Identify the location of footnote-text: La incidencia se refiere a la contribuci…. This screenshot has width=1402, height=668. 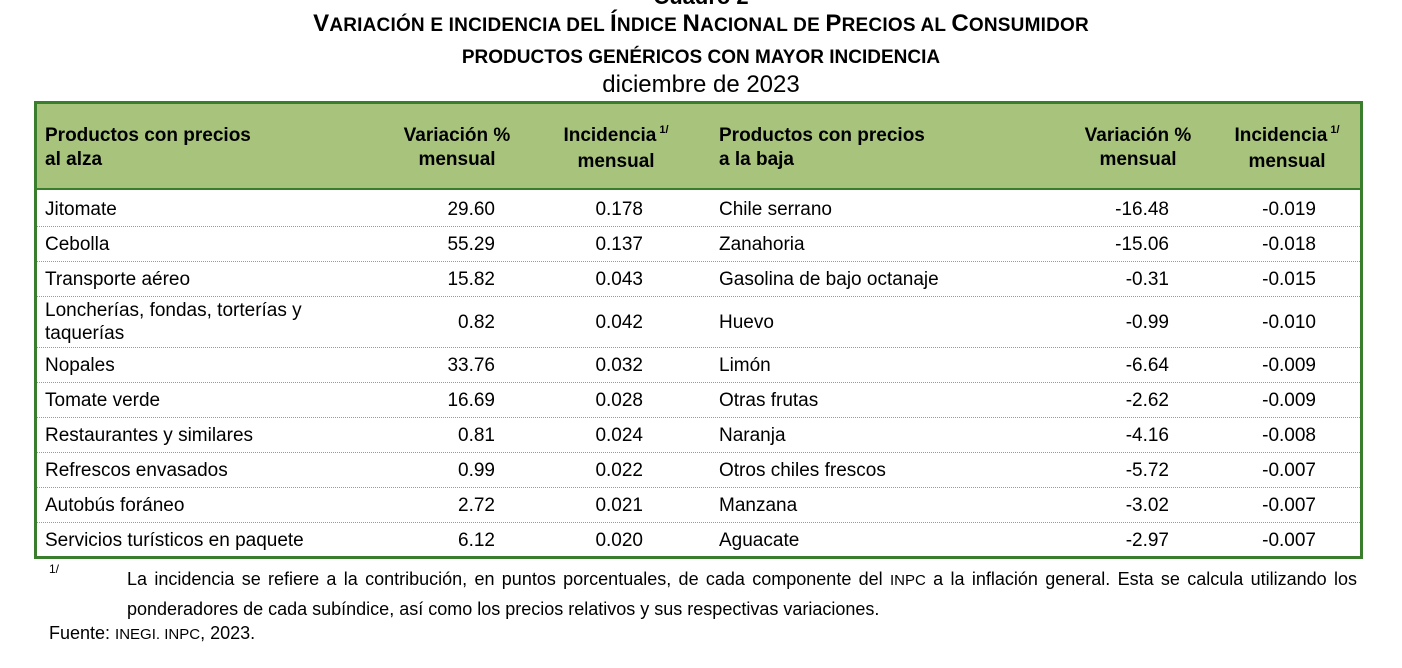
(742, 594).